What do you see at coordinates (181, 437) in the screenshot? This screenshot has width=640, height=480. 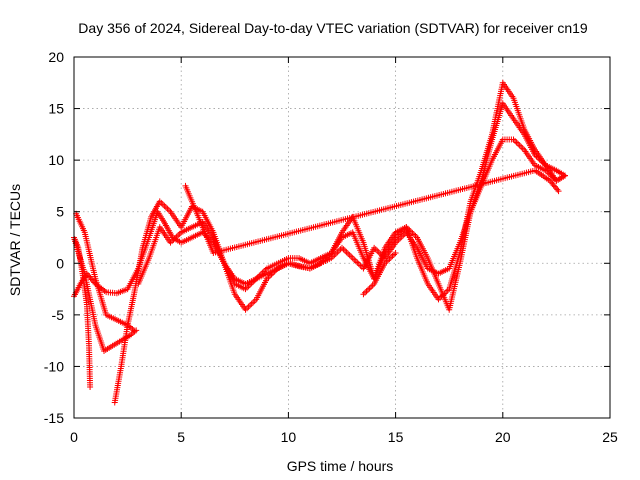 I see `x-tick-label: 5` at bounding box center [181, 437].